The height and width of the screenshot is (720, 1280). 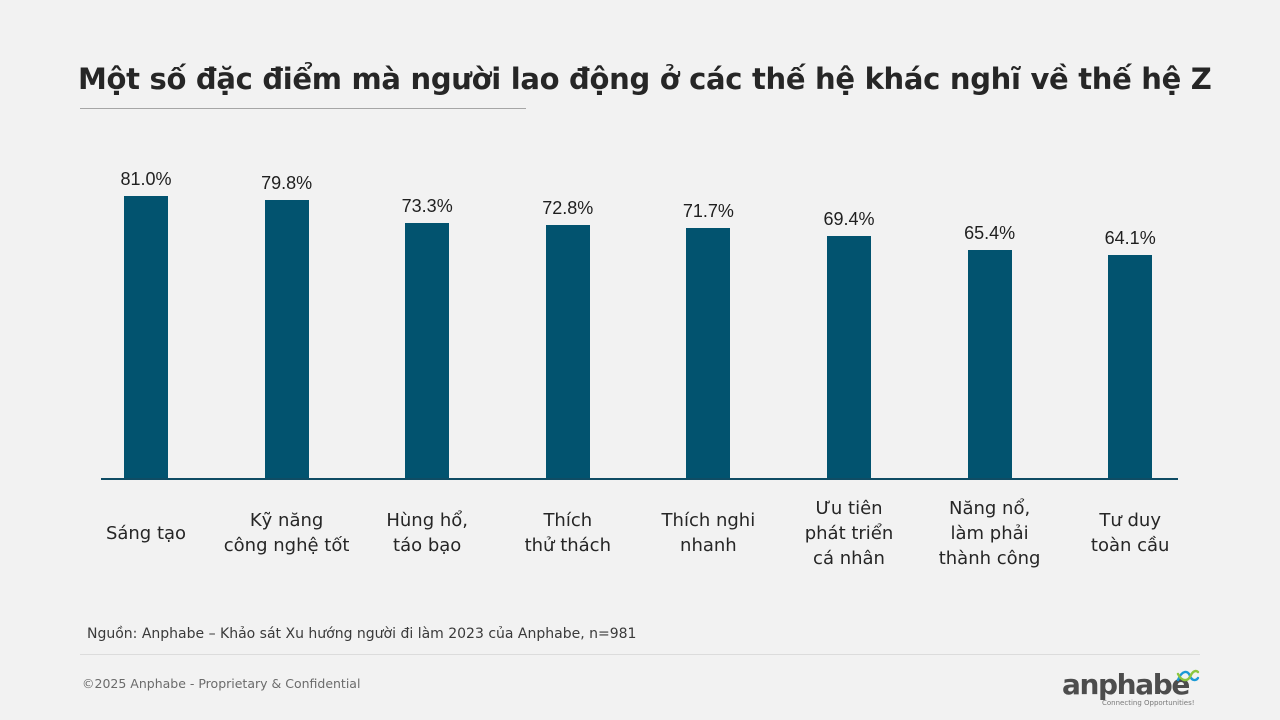 What do you see at coordinates (708, 211) in the screenshot?
I see `bar-value-label: 71.7%` at bounding box center [708, 211].